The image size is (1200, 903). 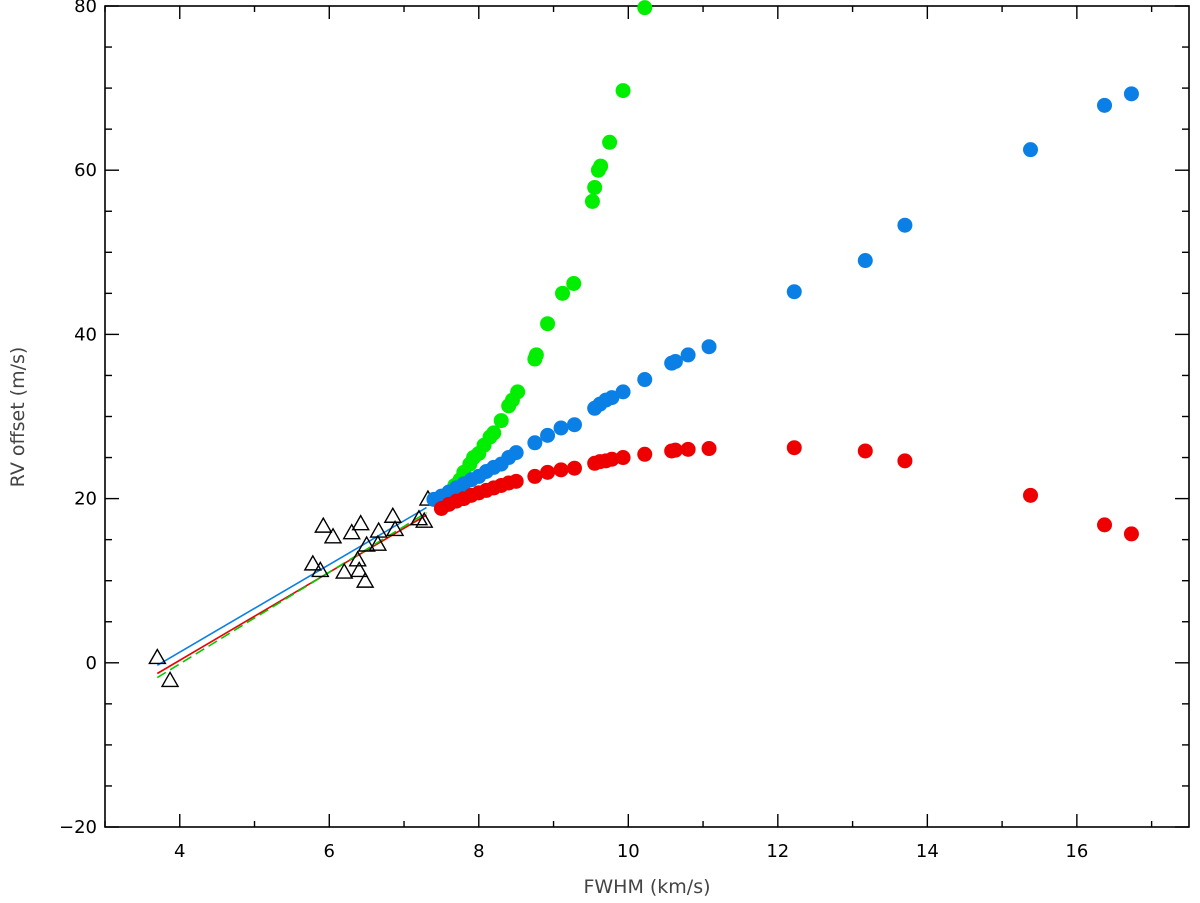 What do you see at coordinates (85, 8) in the screenshot?
I see `y-tick-label: 80` at bounding box center [85, 8].